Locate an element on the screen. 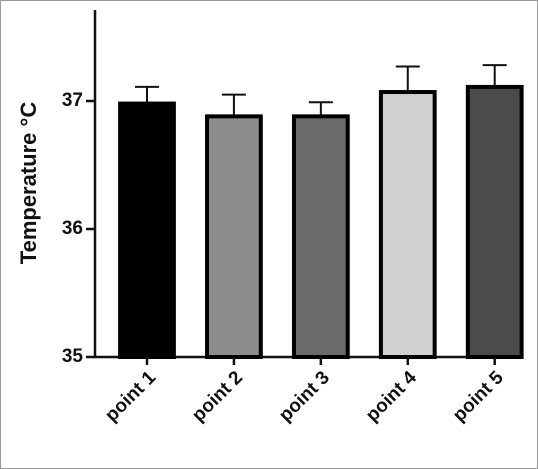 Image resolution: width=538 pixels, height=469 pixels. y-tick-label: 36 is located at coordinates (72, 228).